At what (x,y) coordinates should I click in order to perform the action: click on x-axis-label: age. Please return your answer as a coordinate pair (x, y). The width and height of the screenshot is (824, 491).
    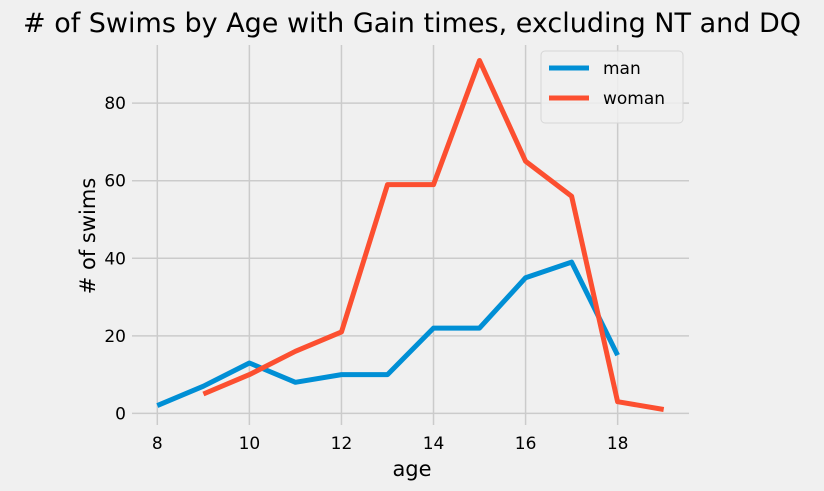
    Looking at the image, I should click on (411, 469).